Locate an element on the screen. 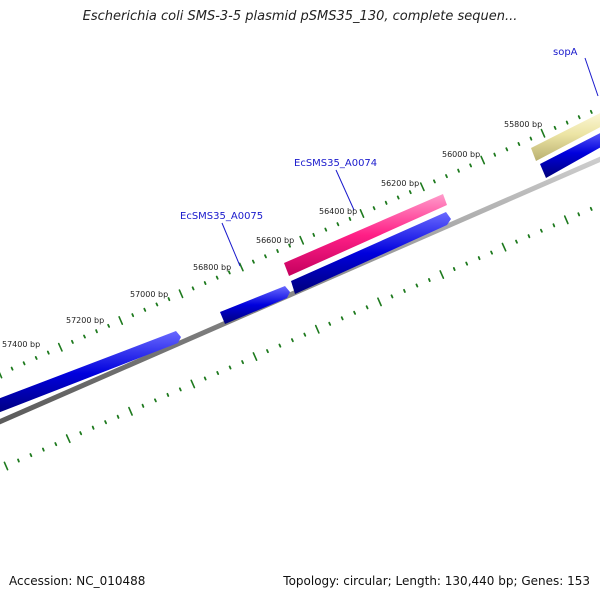 This screenshot has height=600, width=600. gene-label-sopa: sopA is located at coordinates (565, 52).